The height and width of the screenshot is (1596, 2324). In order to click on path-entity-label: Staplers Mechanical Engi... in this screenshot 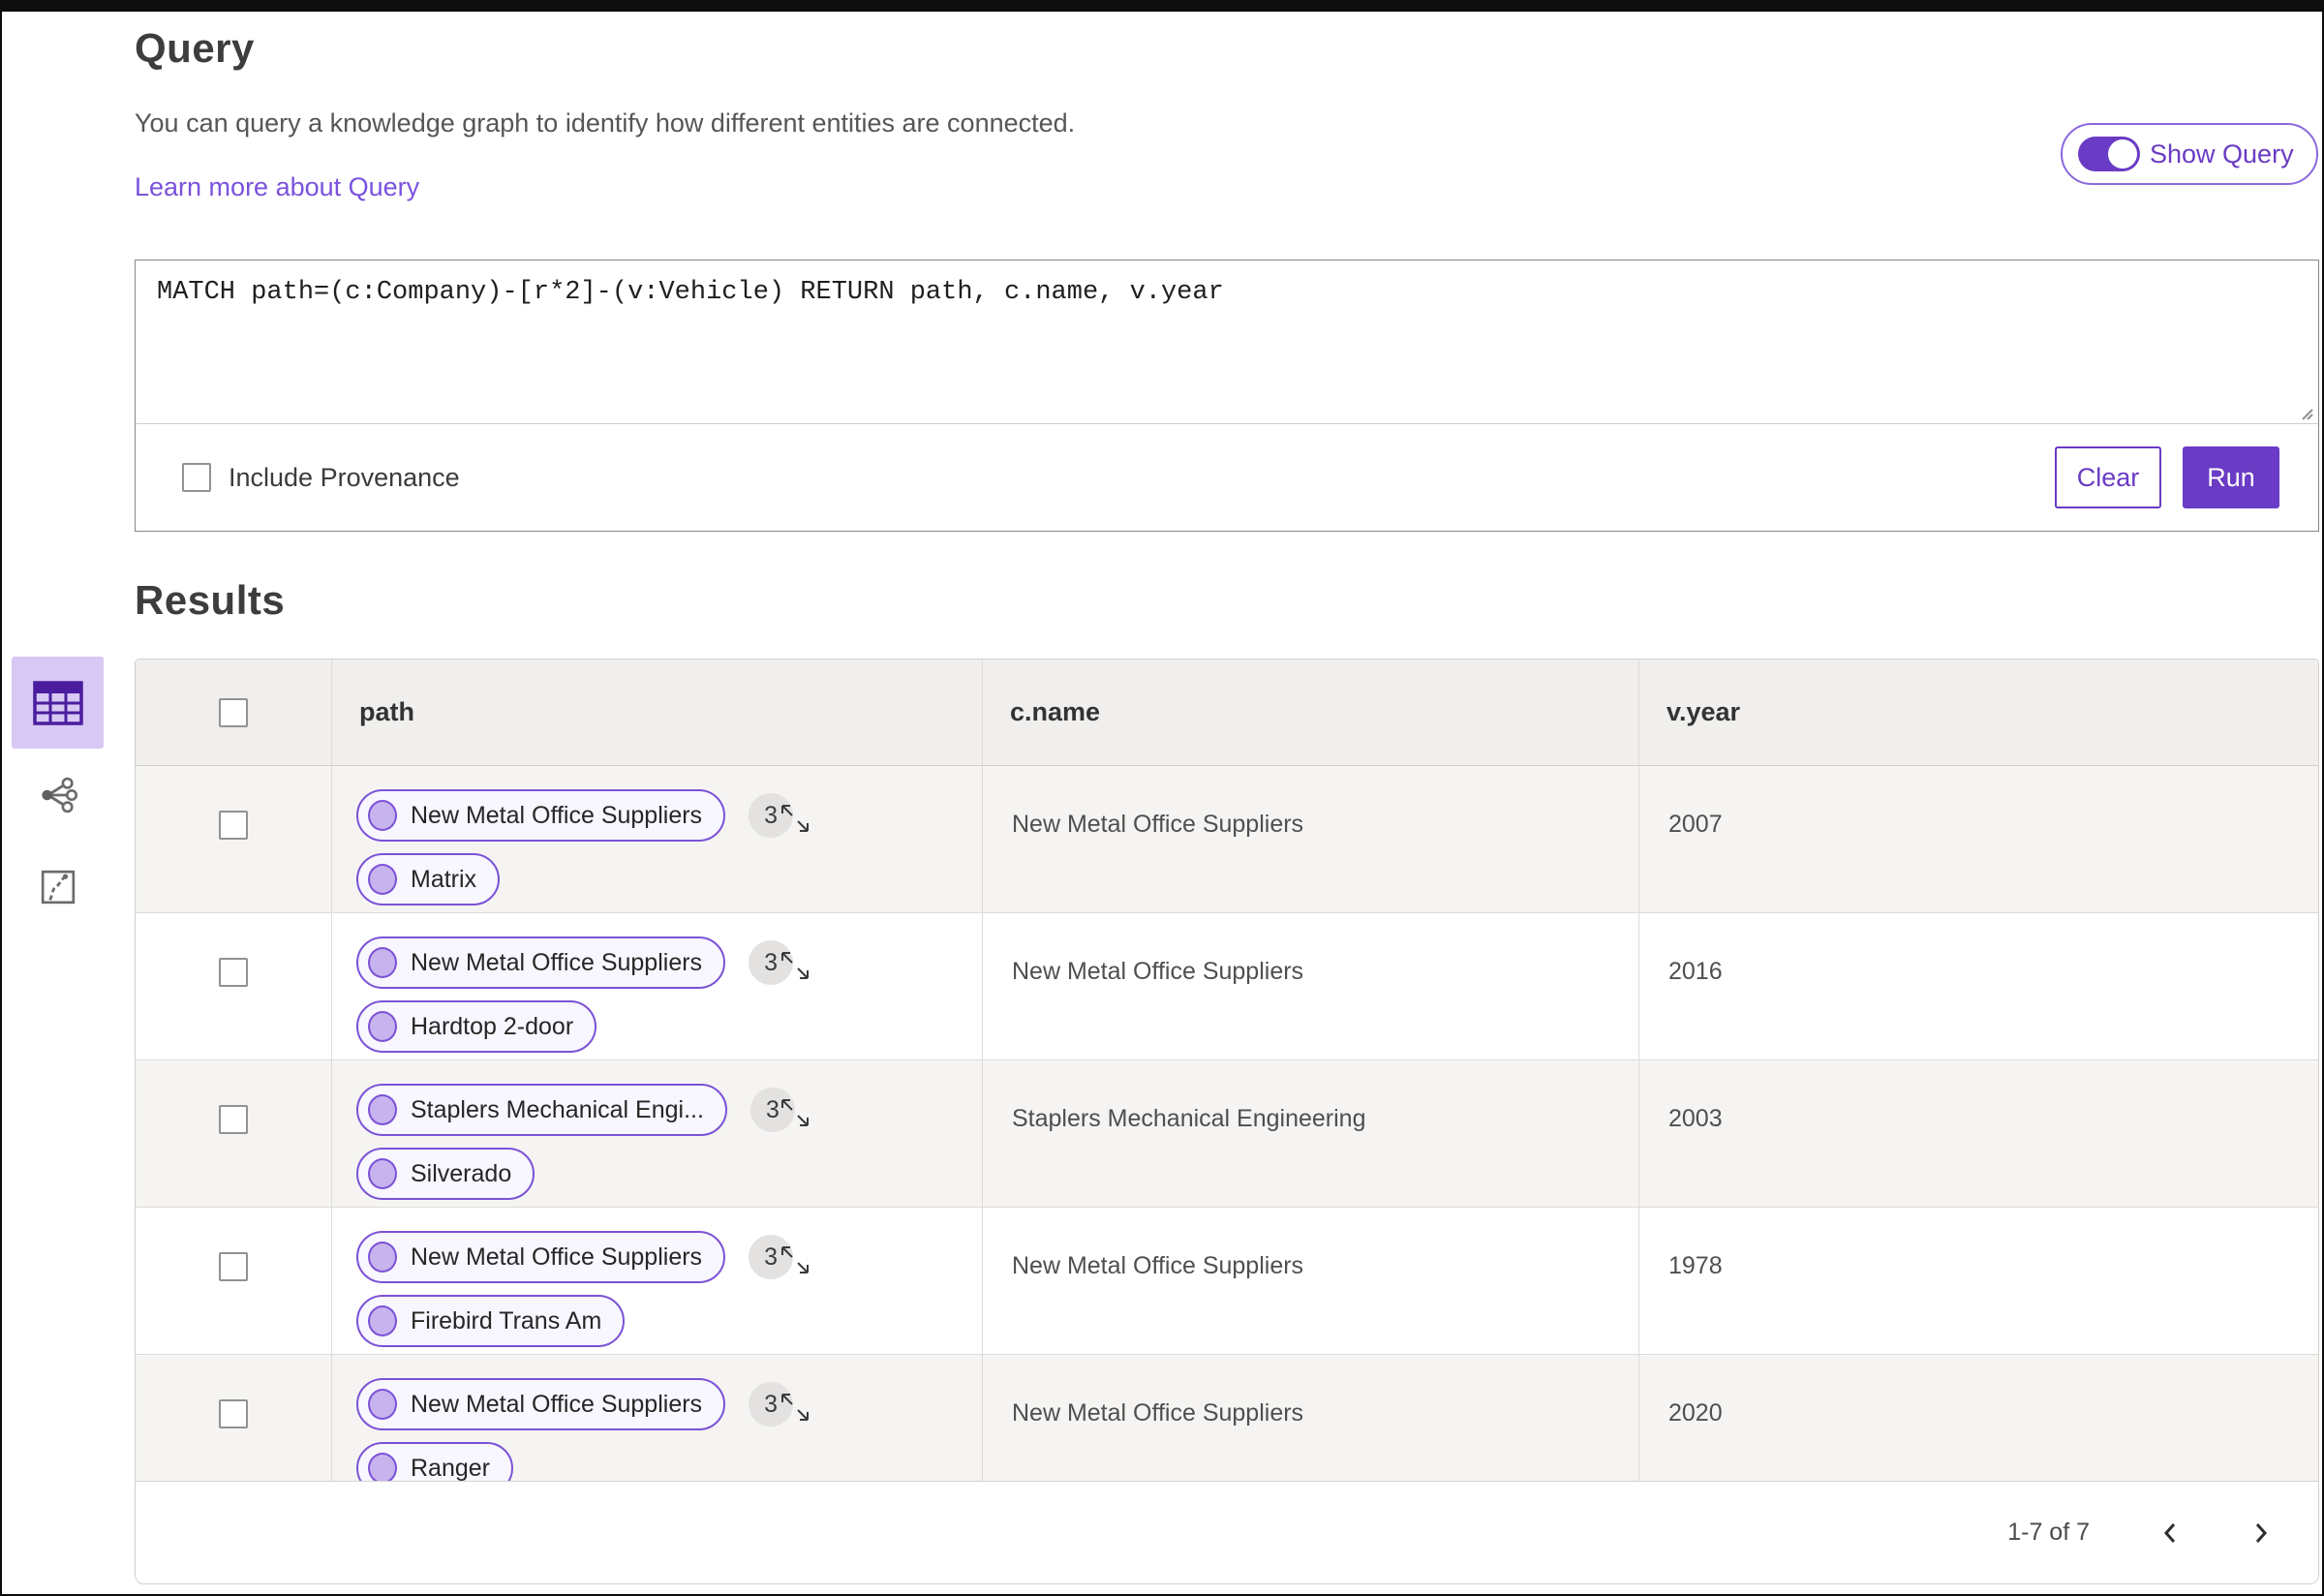, I will do `click(557, 1109)`.